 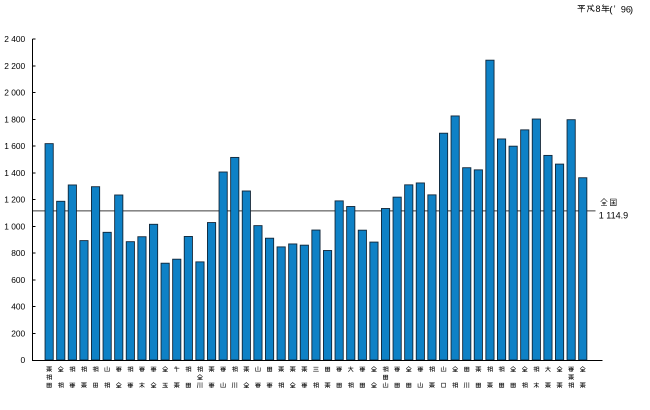 What do you see at coordinates (18, 333) in the screenshot?
I see `svg-text: 200` at bounding box center [18, 333].